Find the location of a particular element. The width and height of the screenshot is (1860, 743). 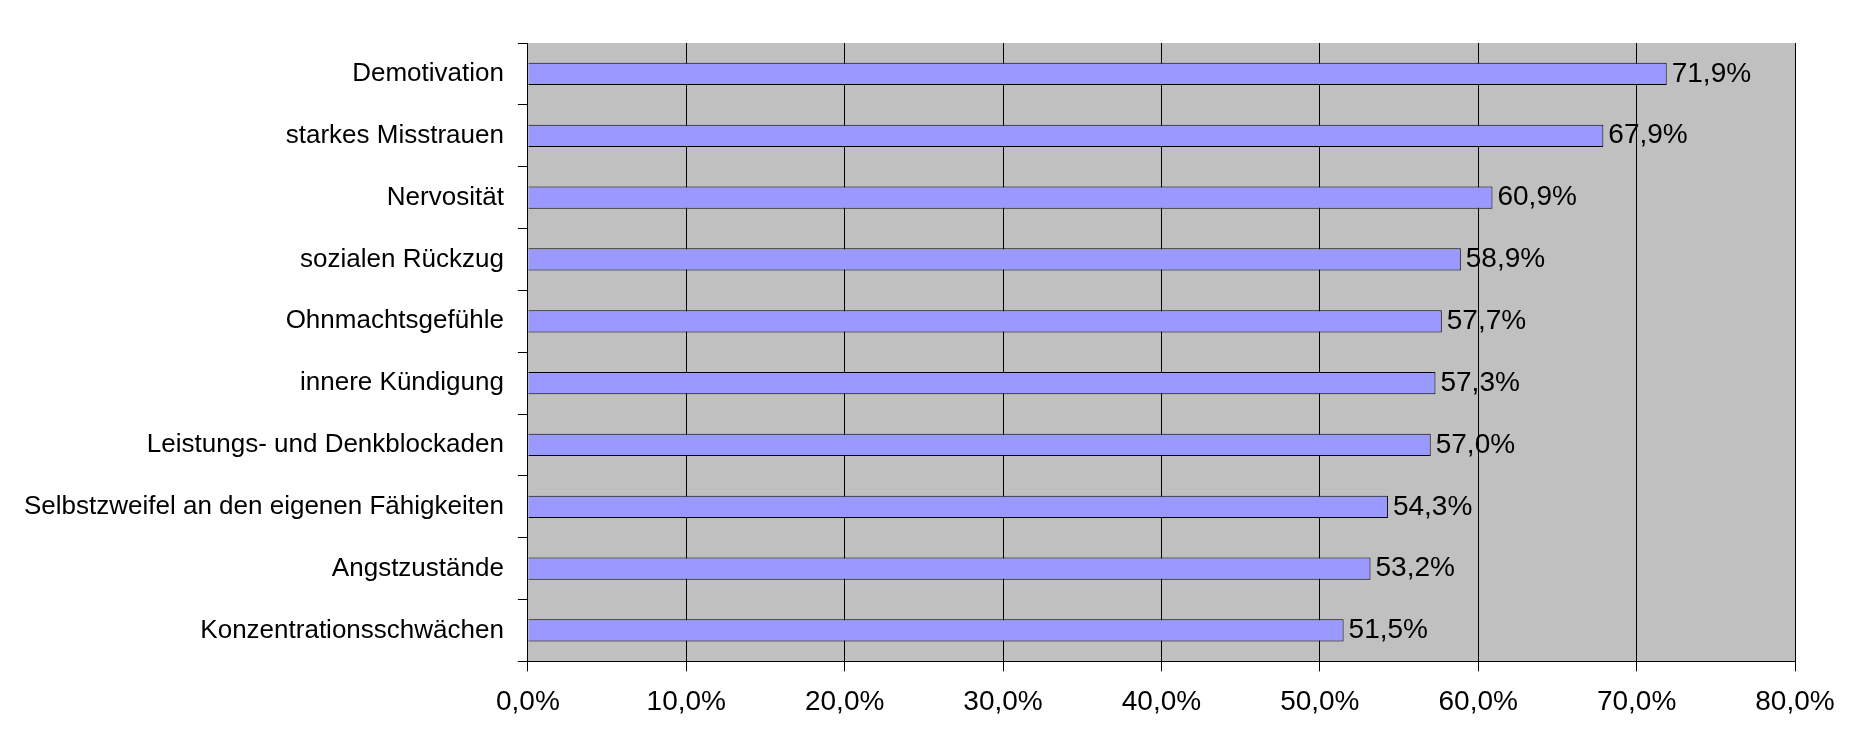

x-tick-label: 20,0% is located at coordinates (844, 700).